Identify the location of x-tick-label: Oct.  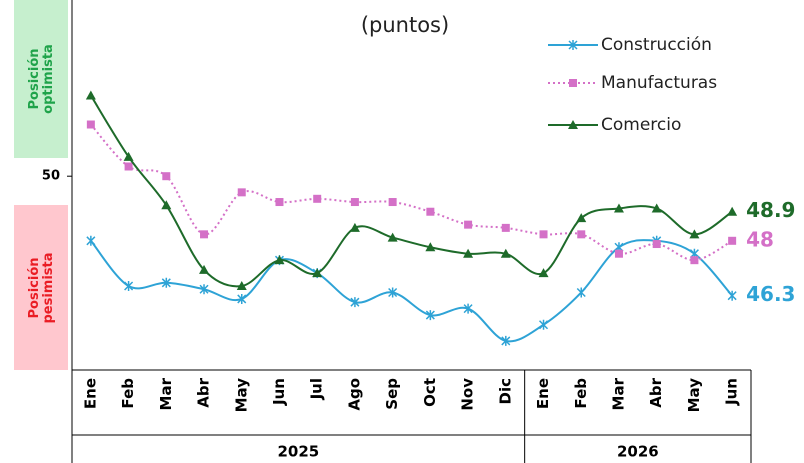
(430, 392).